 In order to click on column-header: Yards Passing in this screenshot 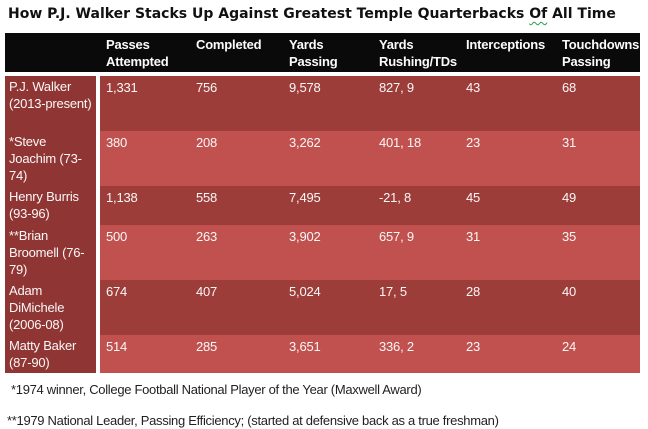, I will do `click(313, 53)`.